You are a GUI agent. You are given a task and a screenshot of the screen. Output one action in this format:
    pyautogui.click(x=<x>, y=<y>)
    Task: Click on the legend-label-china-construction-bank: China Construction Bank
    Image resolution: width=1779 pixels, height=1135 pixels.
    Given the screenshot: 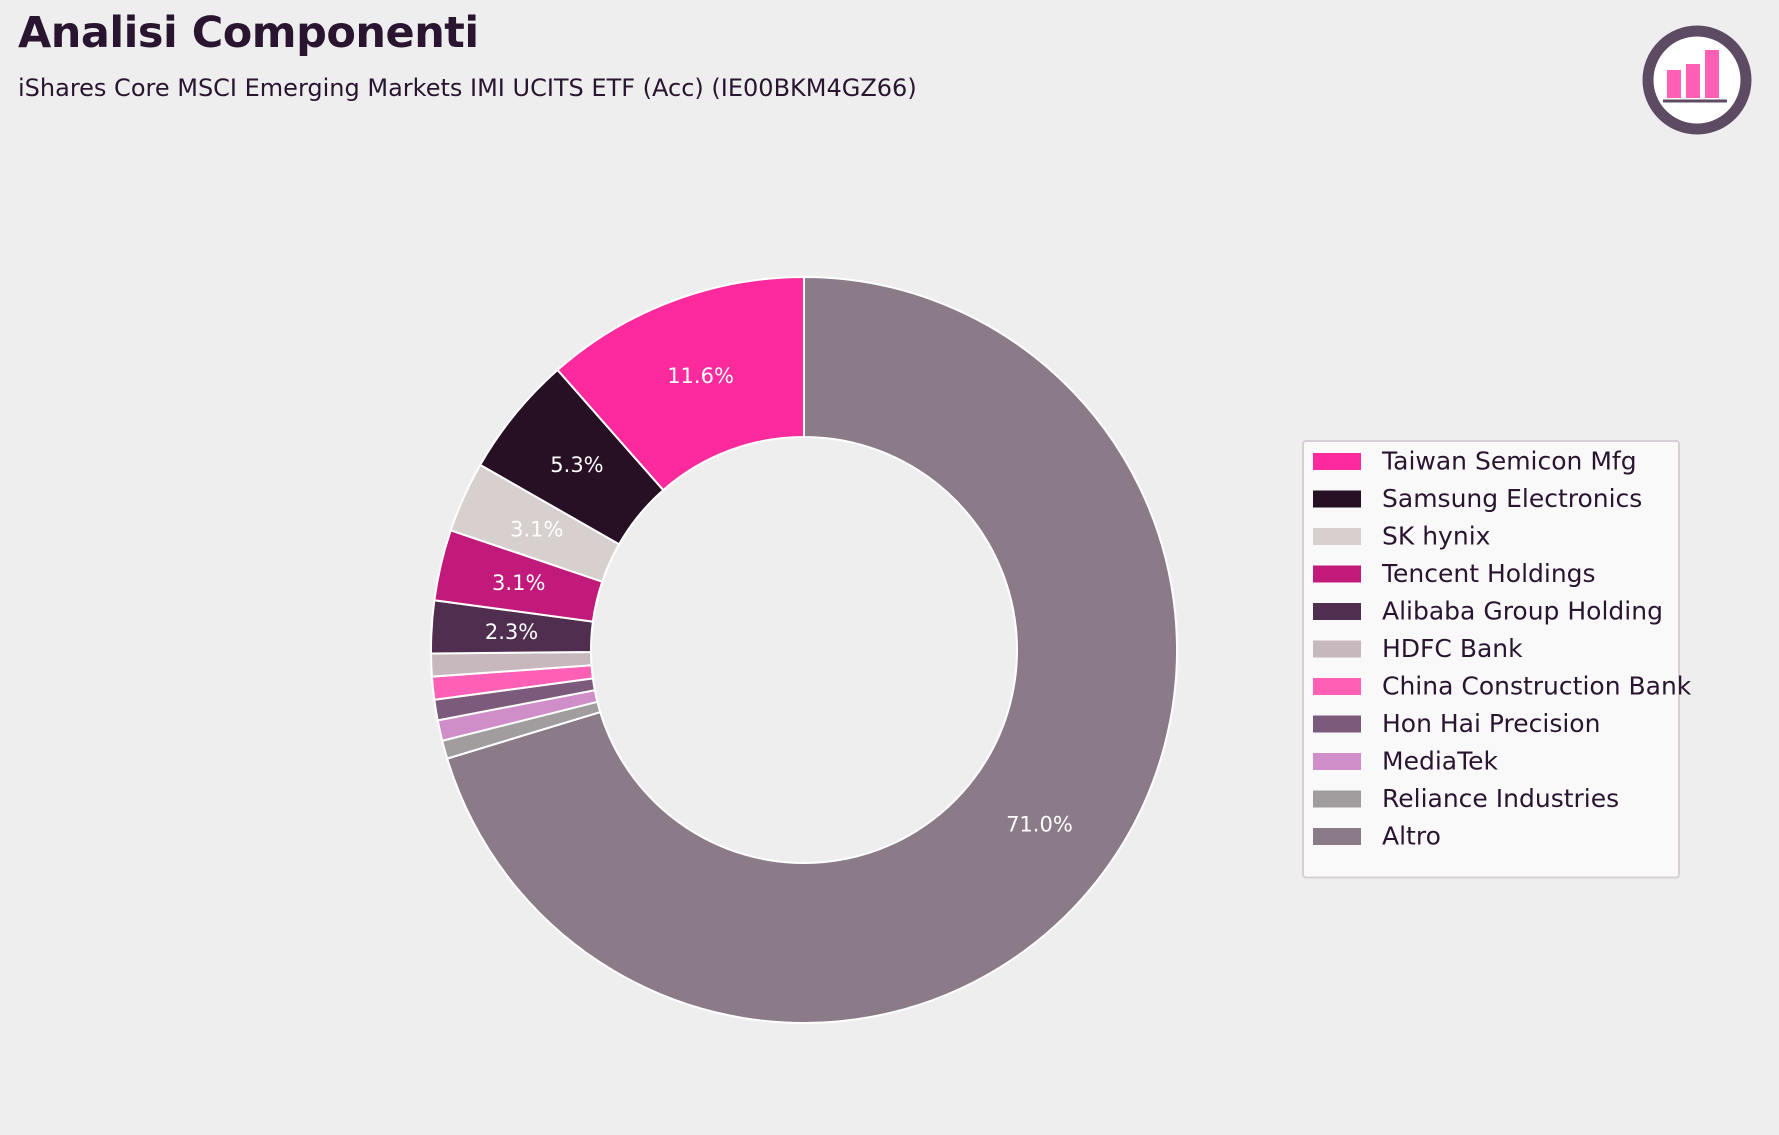 What is the action you would take?
    pyautogui.click(x=1537, y=686)
    